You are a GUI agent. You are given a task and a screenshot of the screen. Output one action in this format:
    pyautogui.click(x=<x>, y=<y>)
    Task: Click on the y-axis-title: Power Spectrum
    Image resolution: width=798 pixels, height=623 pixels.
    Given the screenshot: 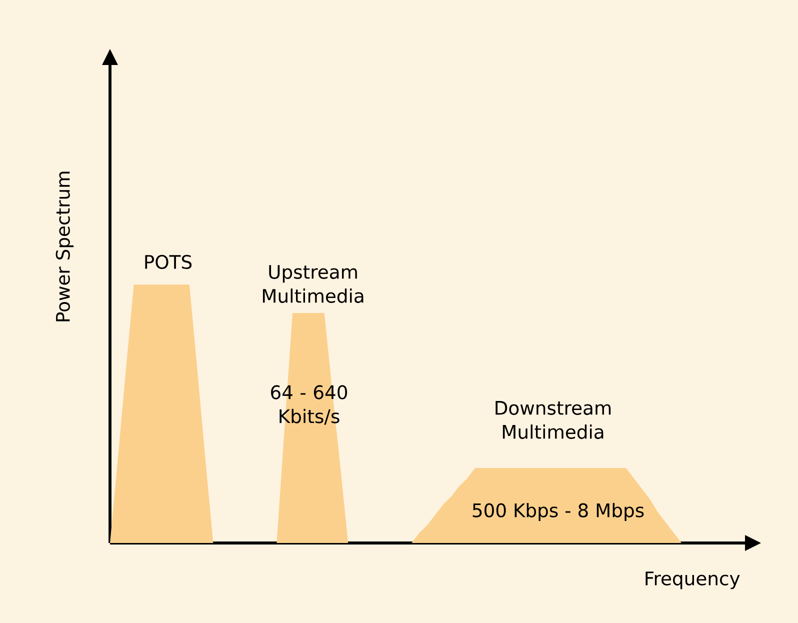 What is the action you would take?
    pyautogui.click(x=65, y=247)
    